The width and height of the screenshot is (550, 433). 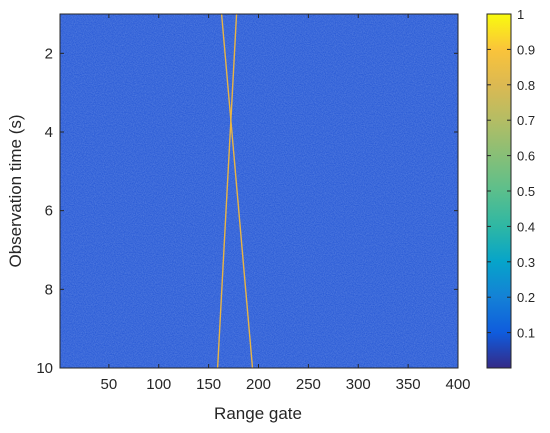 I want to click on x-tick-label: 400, so click(x=457, y=384).